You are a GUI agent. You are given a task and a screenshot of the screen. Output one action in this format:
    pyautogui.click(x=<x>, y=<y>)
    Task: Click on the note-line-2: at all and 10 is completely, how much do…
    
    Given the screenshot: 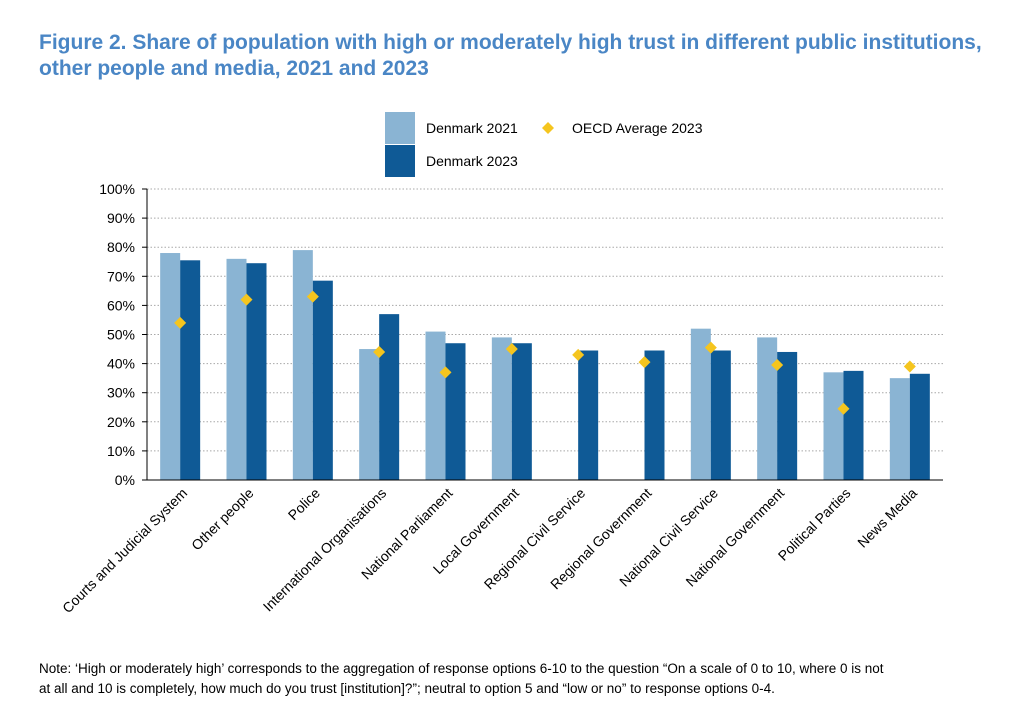 What is the action you would take?
    pyautogui.click(x=407, y=688)
    